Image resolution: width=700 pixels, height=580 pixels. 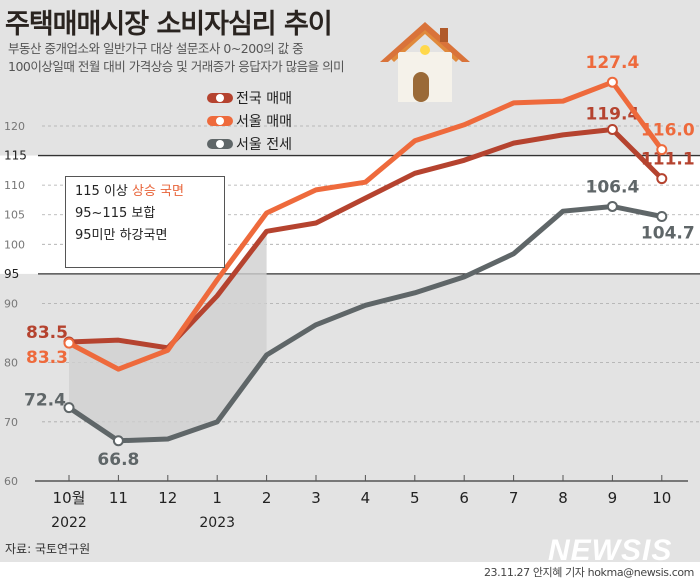 I want to click on x-tick-label: 12, so click(x=167, y=498).